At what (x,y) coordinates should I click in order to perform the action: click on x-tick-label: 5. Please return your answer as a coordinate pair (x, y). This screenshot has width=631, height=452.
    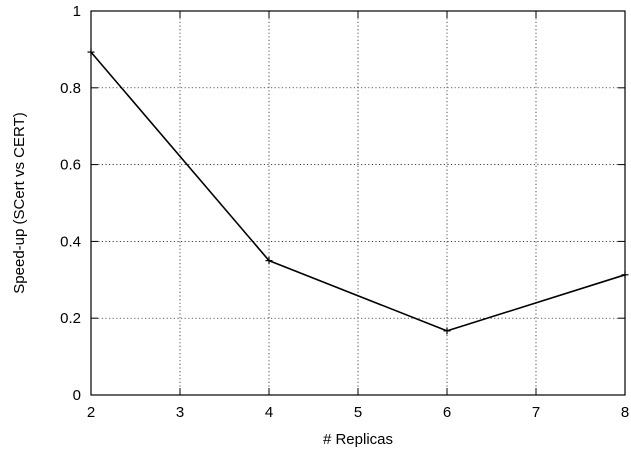
    Looking at the image, I should click on (358, 412).